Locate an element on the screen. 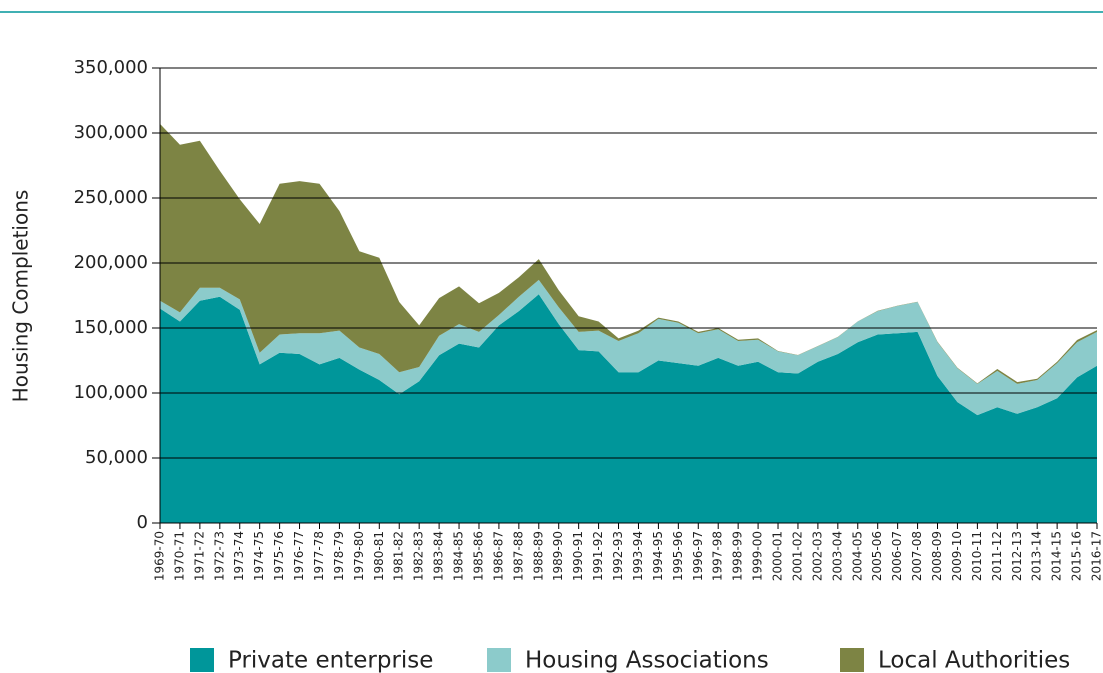 This screenshot has height=673, width=1103. x-tick-label: 2009-10 is located at coordinates (957, 556).